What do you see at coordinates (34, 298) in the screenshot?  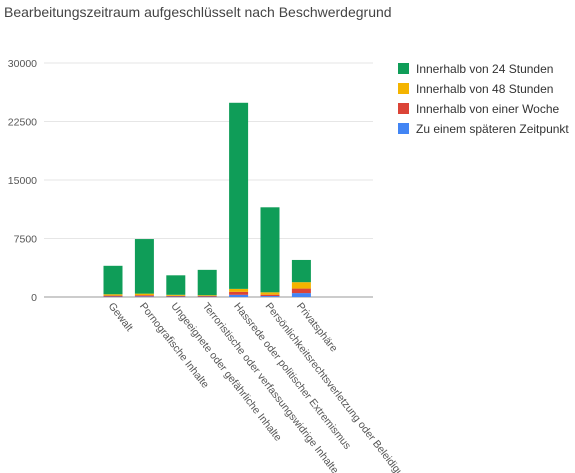 I see `y-tick-label: 0` at bounding box center [34, 298].